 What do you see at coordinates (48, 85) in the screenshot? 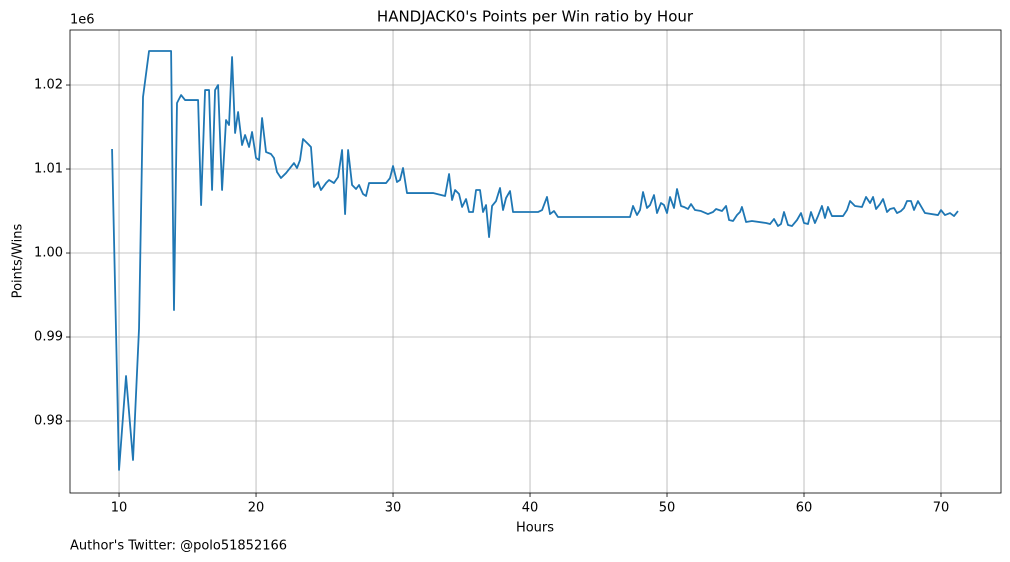
I see `y-tick-label: 1.02` at bounding box center [48, 85].